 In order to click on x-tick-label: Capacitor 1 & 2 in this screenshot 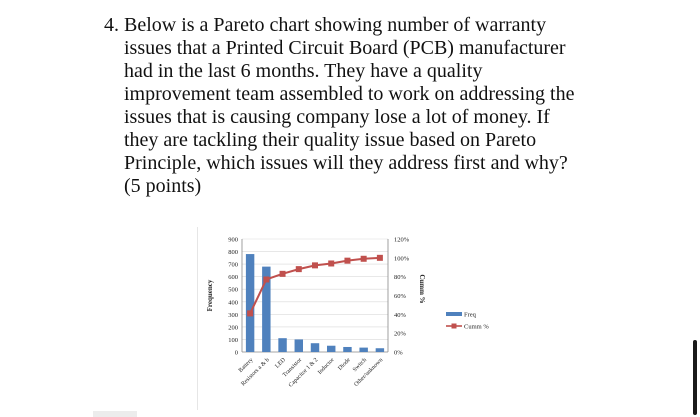, I will do `click(303, 372)`.